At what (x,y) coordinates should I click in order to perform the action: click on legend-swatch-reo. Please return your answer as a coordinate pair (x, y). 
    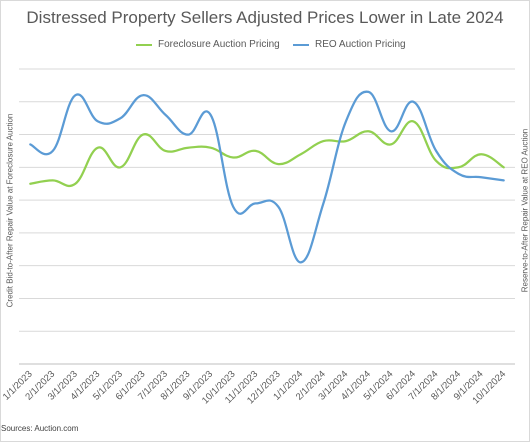
    Looking at the image, I should click on (301, 44).